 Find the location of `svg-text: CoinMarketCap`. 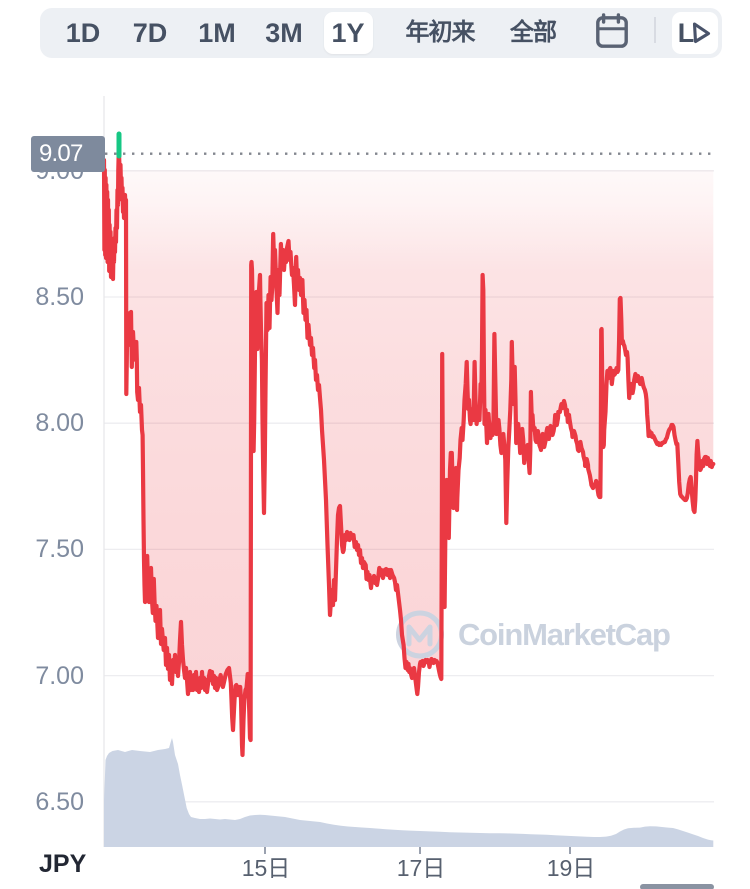

svg-text: CoinMarketCap is located at coordinates (564, 634).